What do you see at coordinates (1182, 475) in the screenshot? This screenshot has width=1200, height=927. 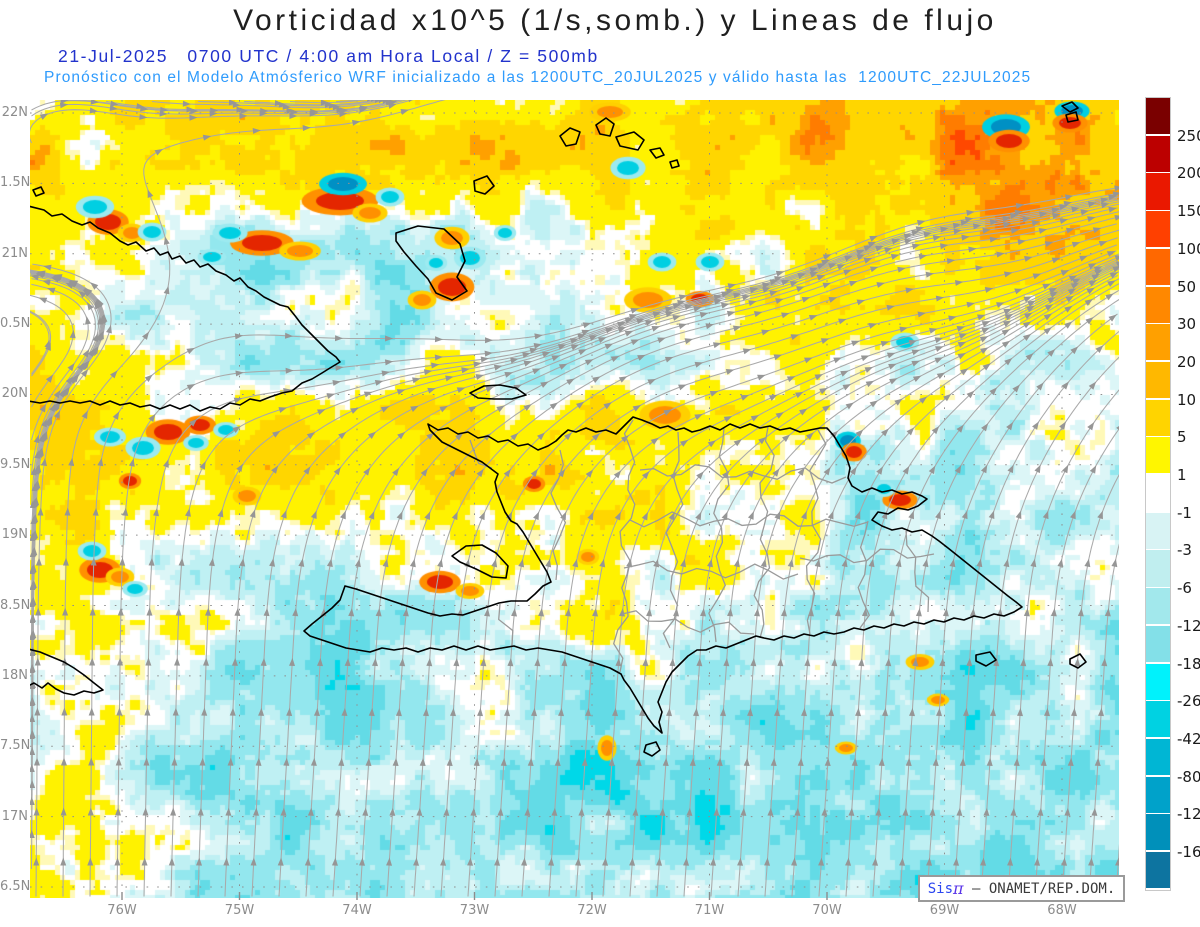 I see `colorbar-tick-1: 1` at bounding box center [1182, 475].